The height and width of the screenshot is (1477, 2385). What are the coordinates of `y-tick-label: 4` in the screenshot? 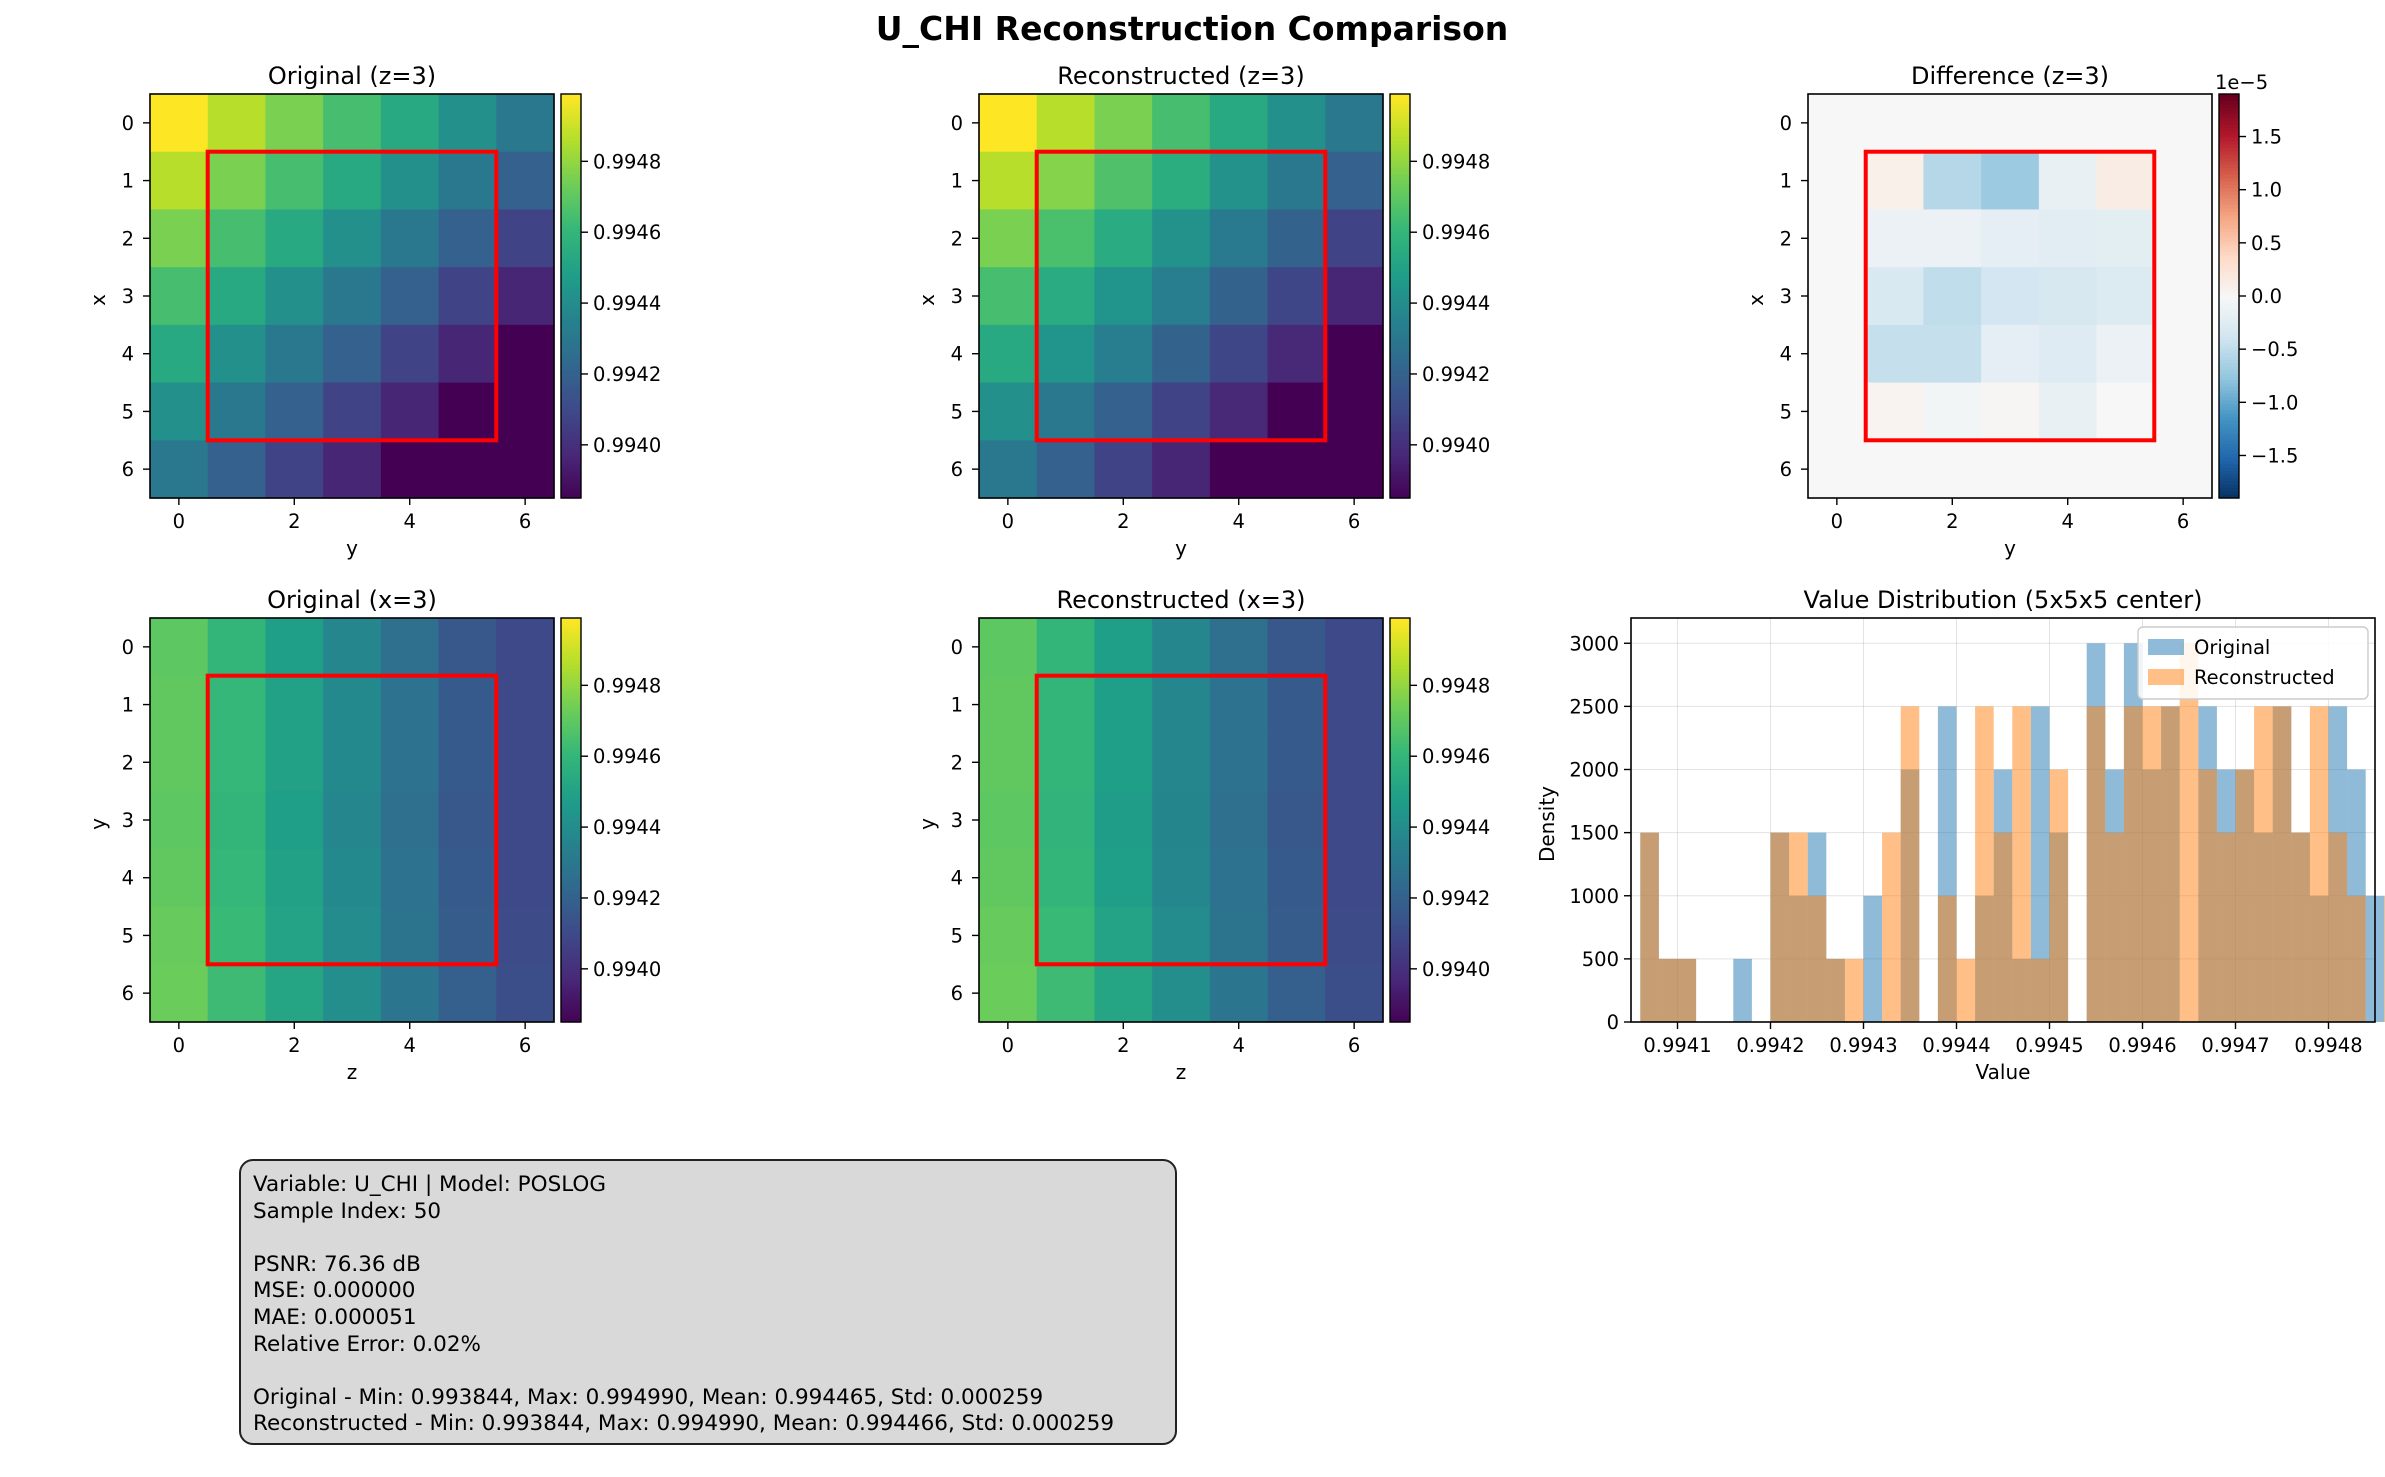 It's located at (1786, 354).